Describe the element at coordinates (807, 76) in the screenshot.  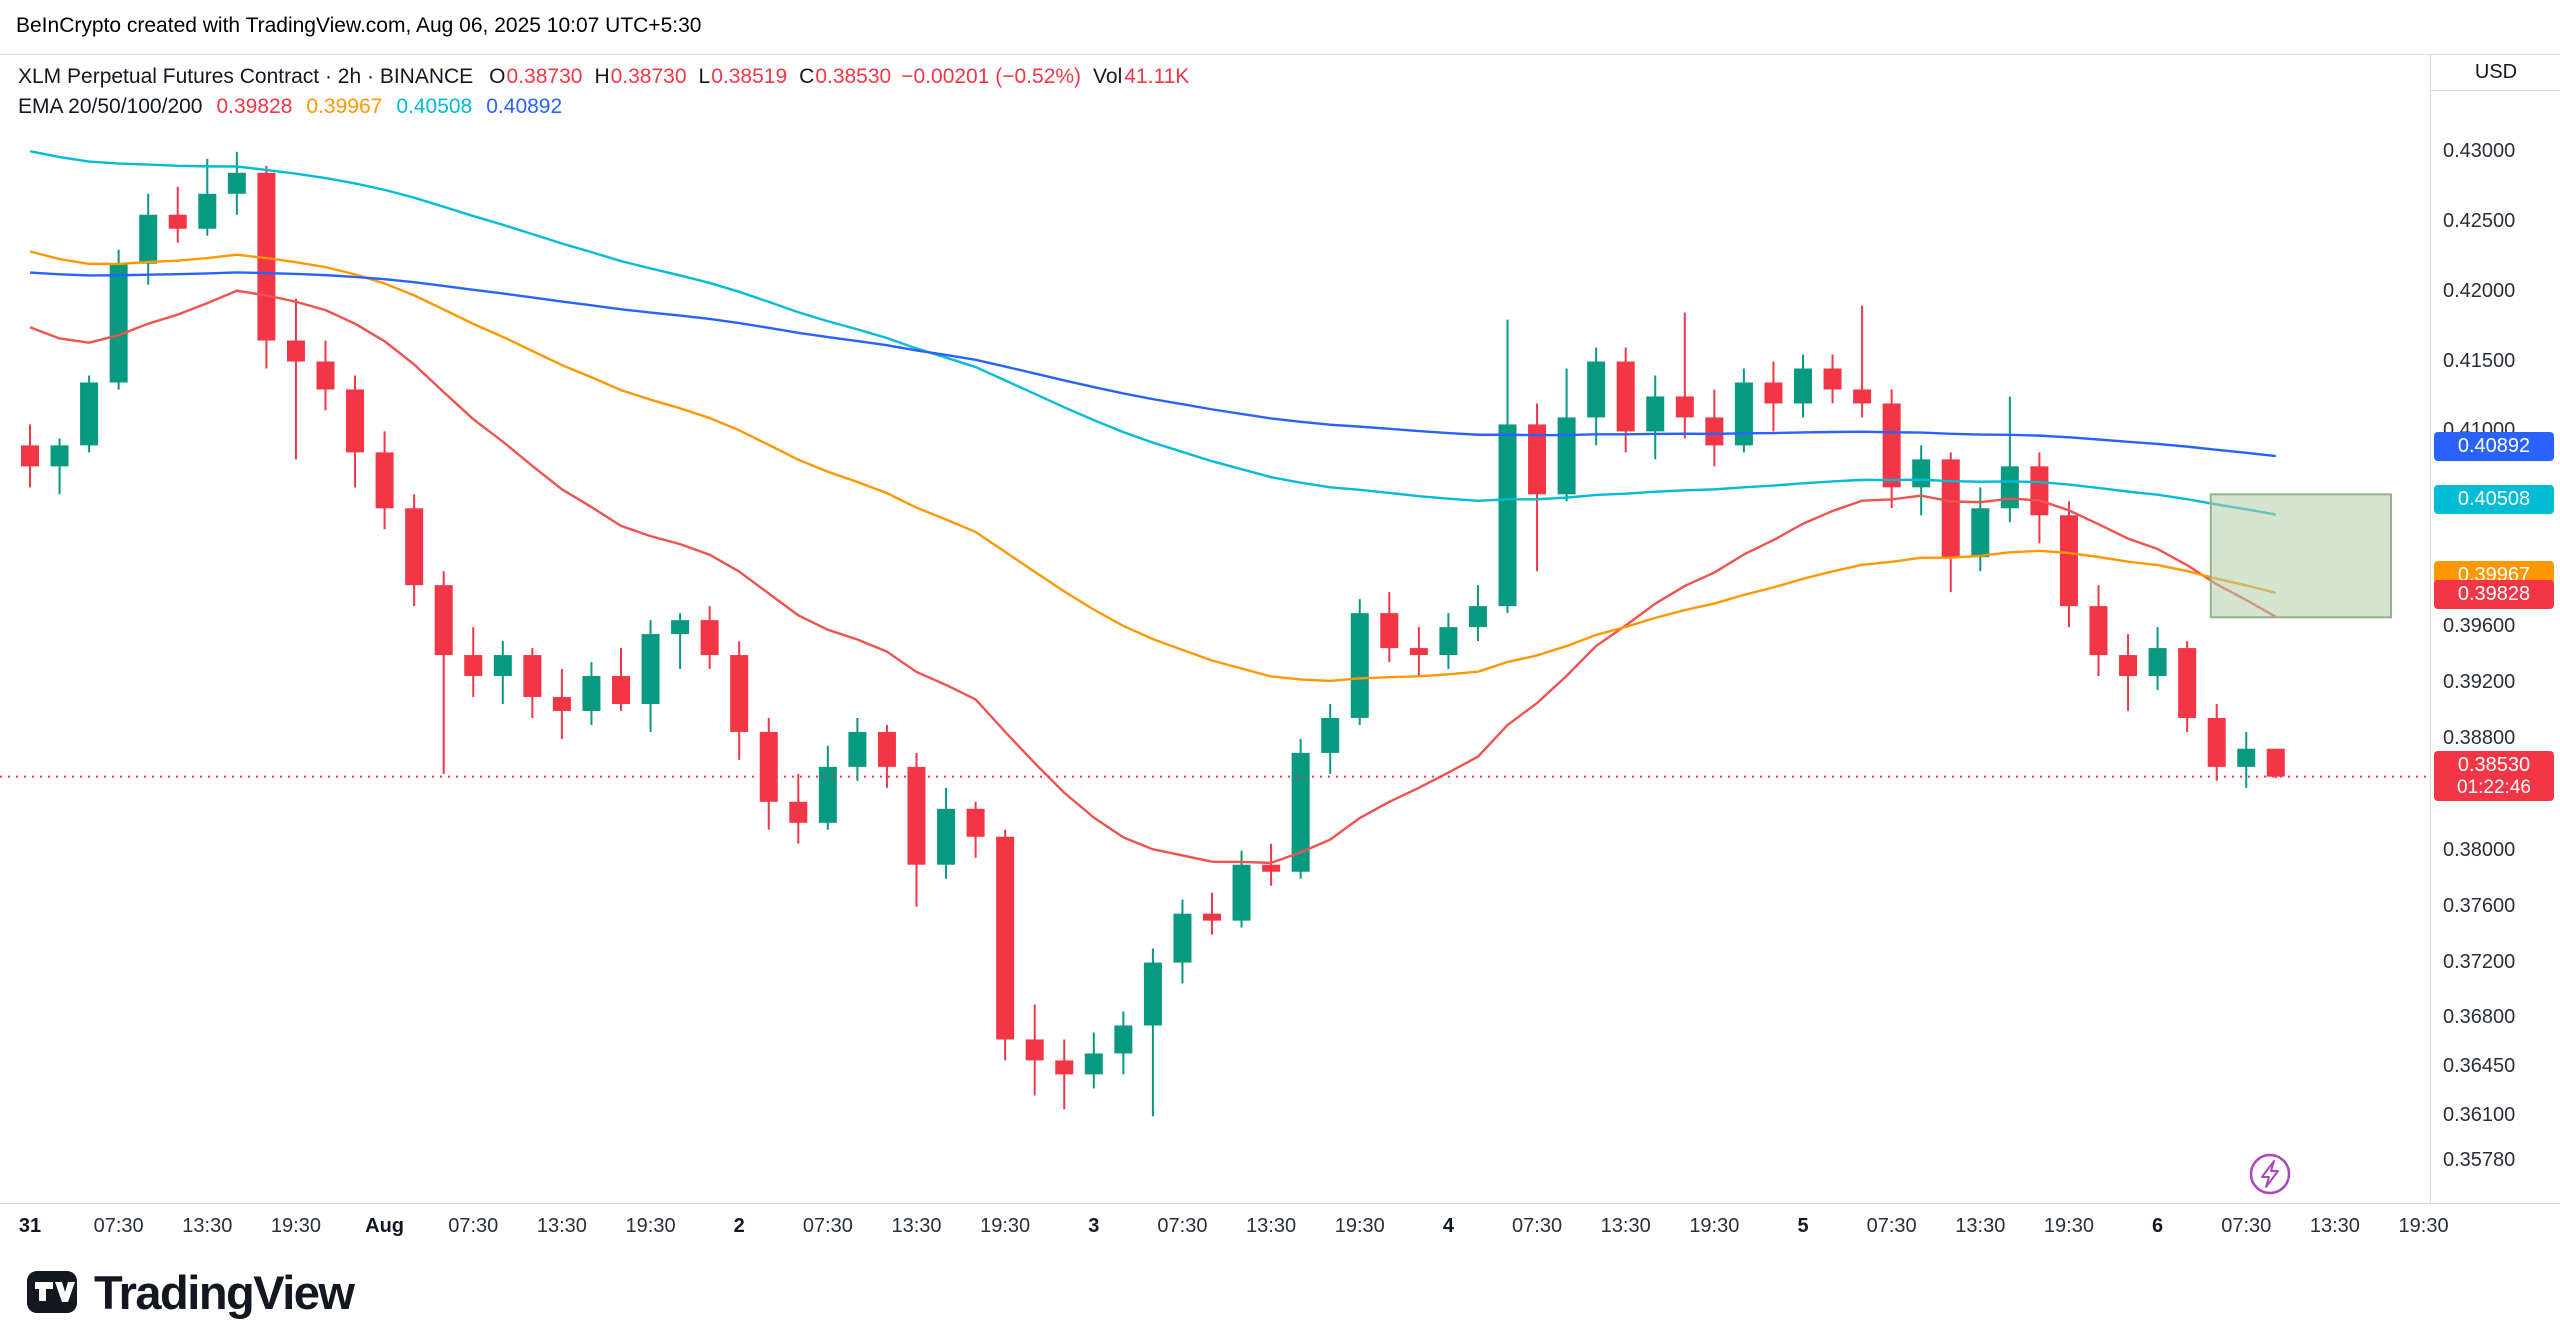
I see `close-label: C` at that location.